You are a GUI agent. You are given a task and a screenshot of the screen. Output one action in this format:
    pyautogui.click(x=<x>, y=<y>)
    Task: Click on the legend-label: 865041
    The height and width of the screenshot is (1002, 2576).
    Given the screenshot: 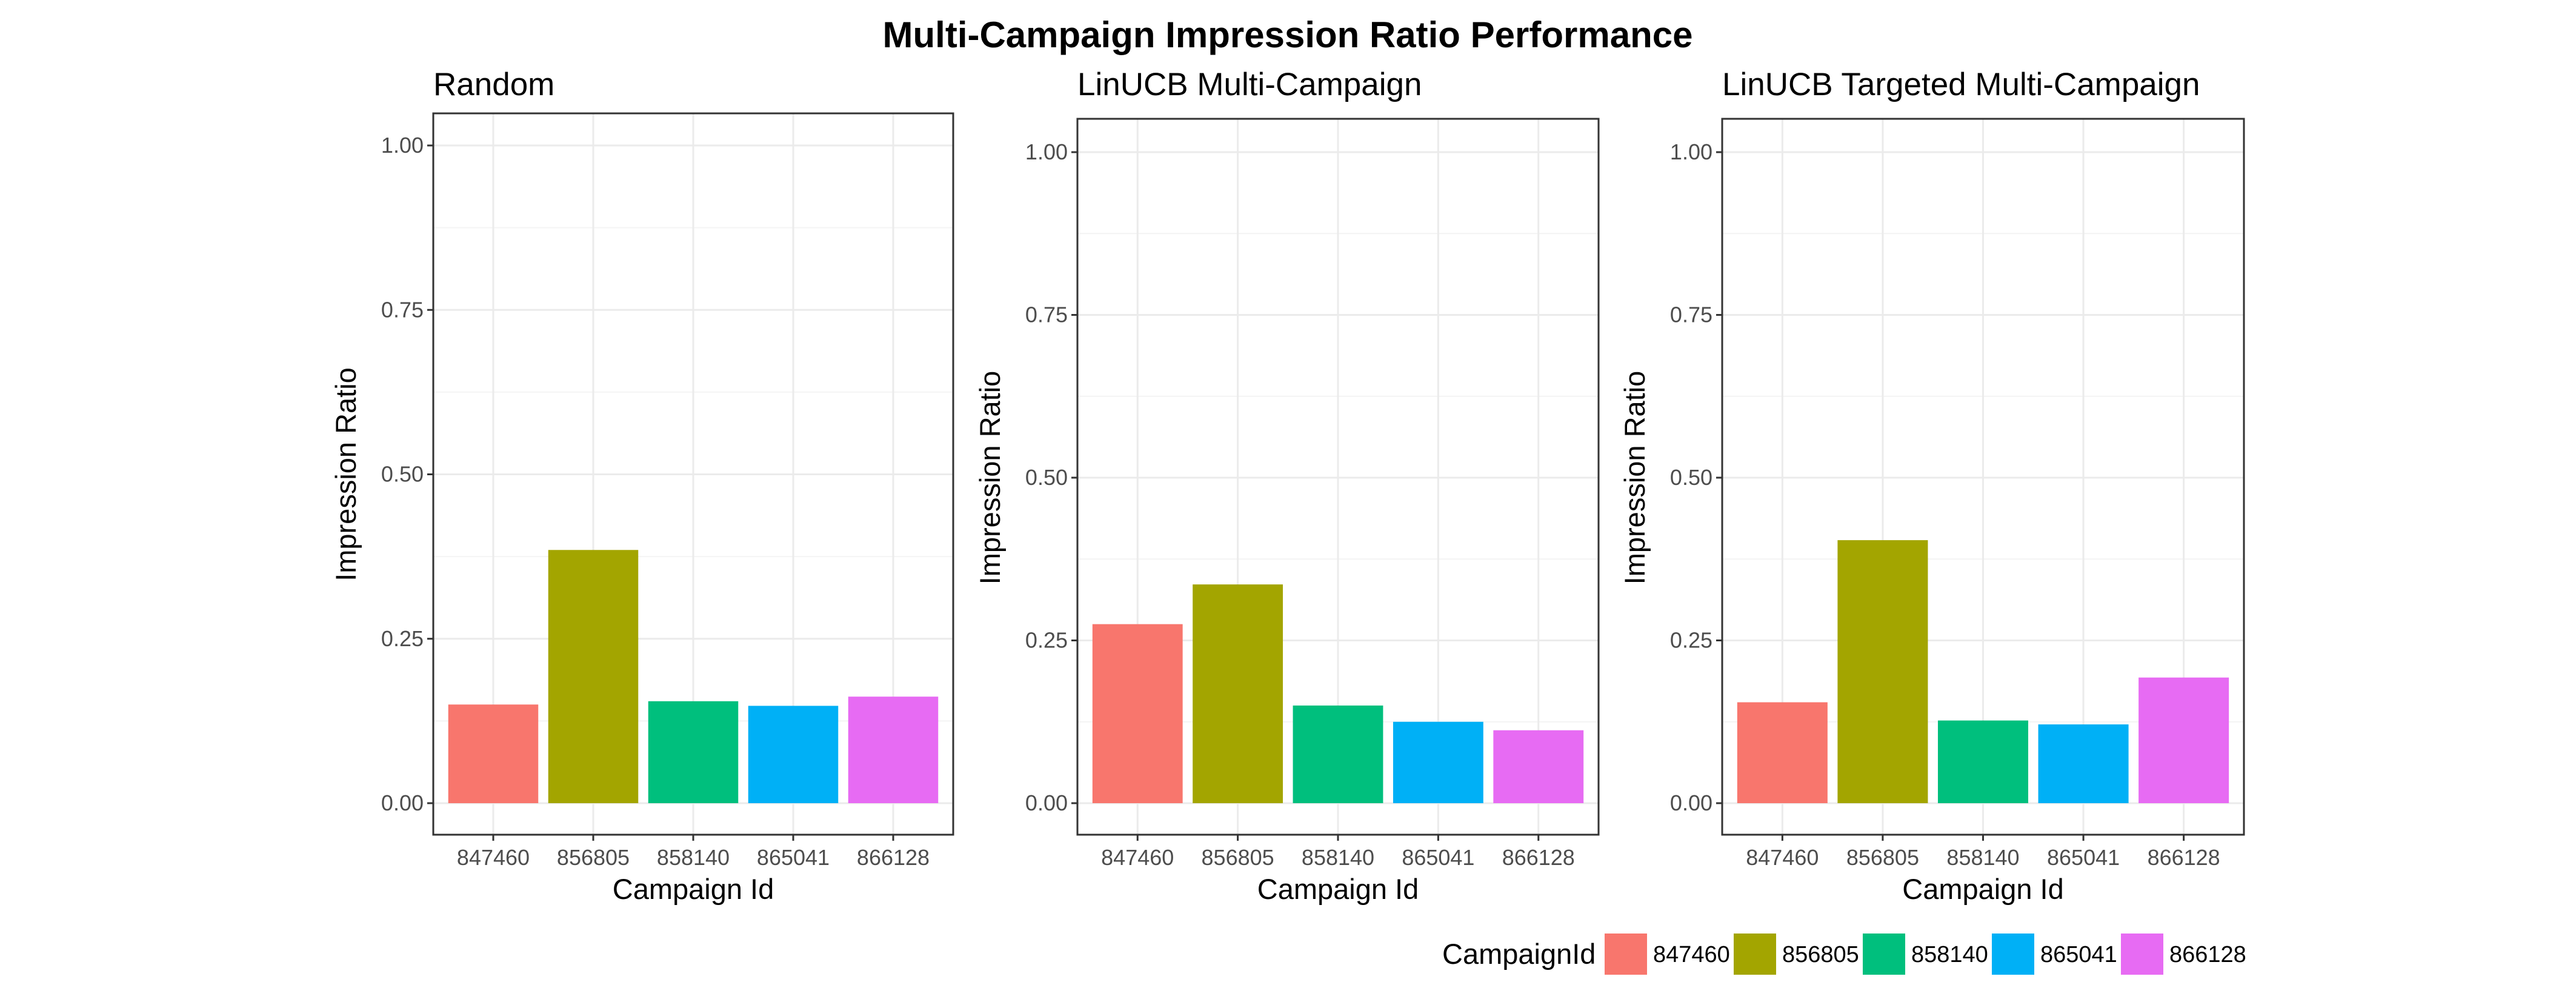 What is the action you would take?
    pyautogui.click(x=2078, y=955)
    